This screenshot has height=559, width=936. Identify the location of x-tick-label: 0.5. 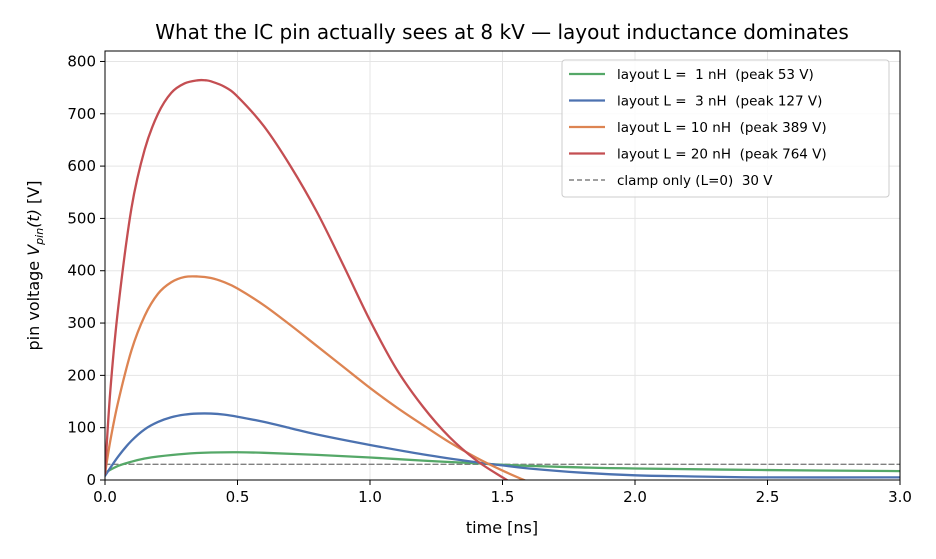
(238, 497).